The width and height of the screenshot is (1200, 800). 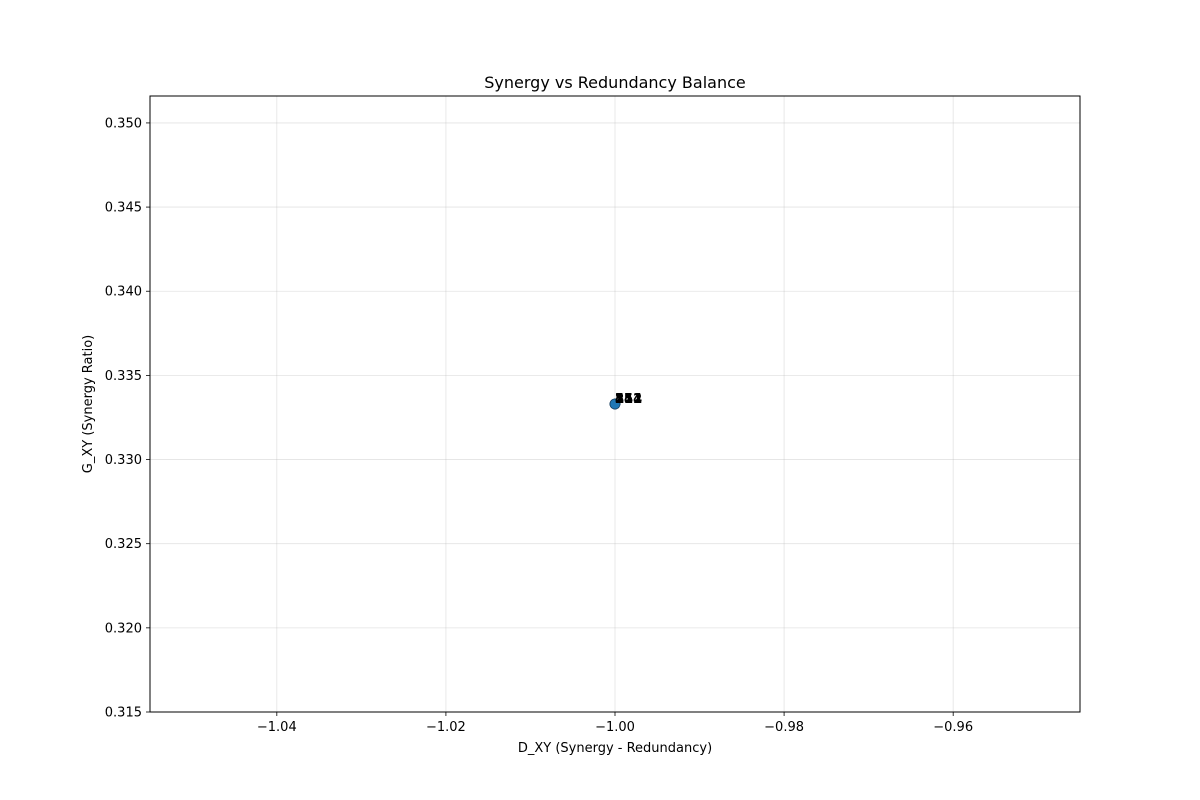 I want to click on data-point-label: 351, so click(x=628, y=399).